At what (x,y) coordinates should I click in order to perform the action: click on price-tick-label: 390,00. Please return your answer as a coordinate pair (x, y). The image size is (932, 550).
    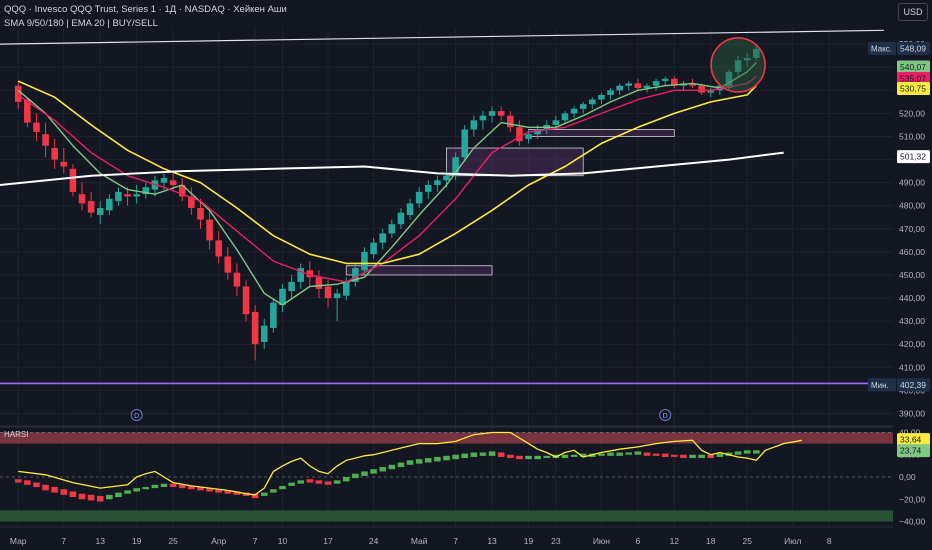
    Looking at the image, I should click on (912, 413).